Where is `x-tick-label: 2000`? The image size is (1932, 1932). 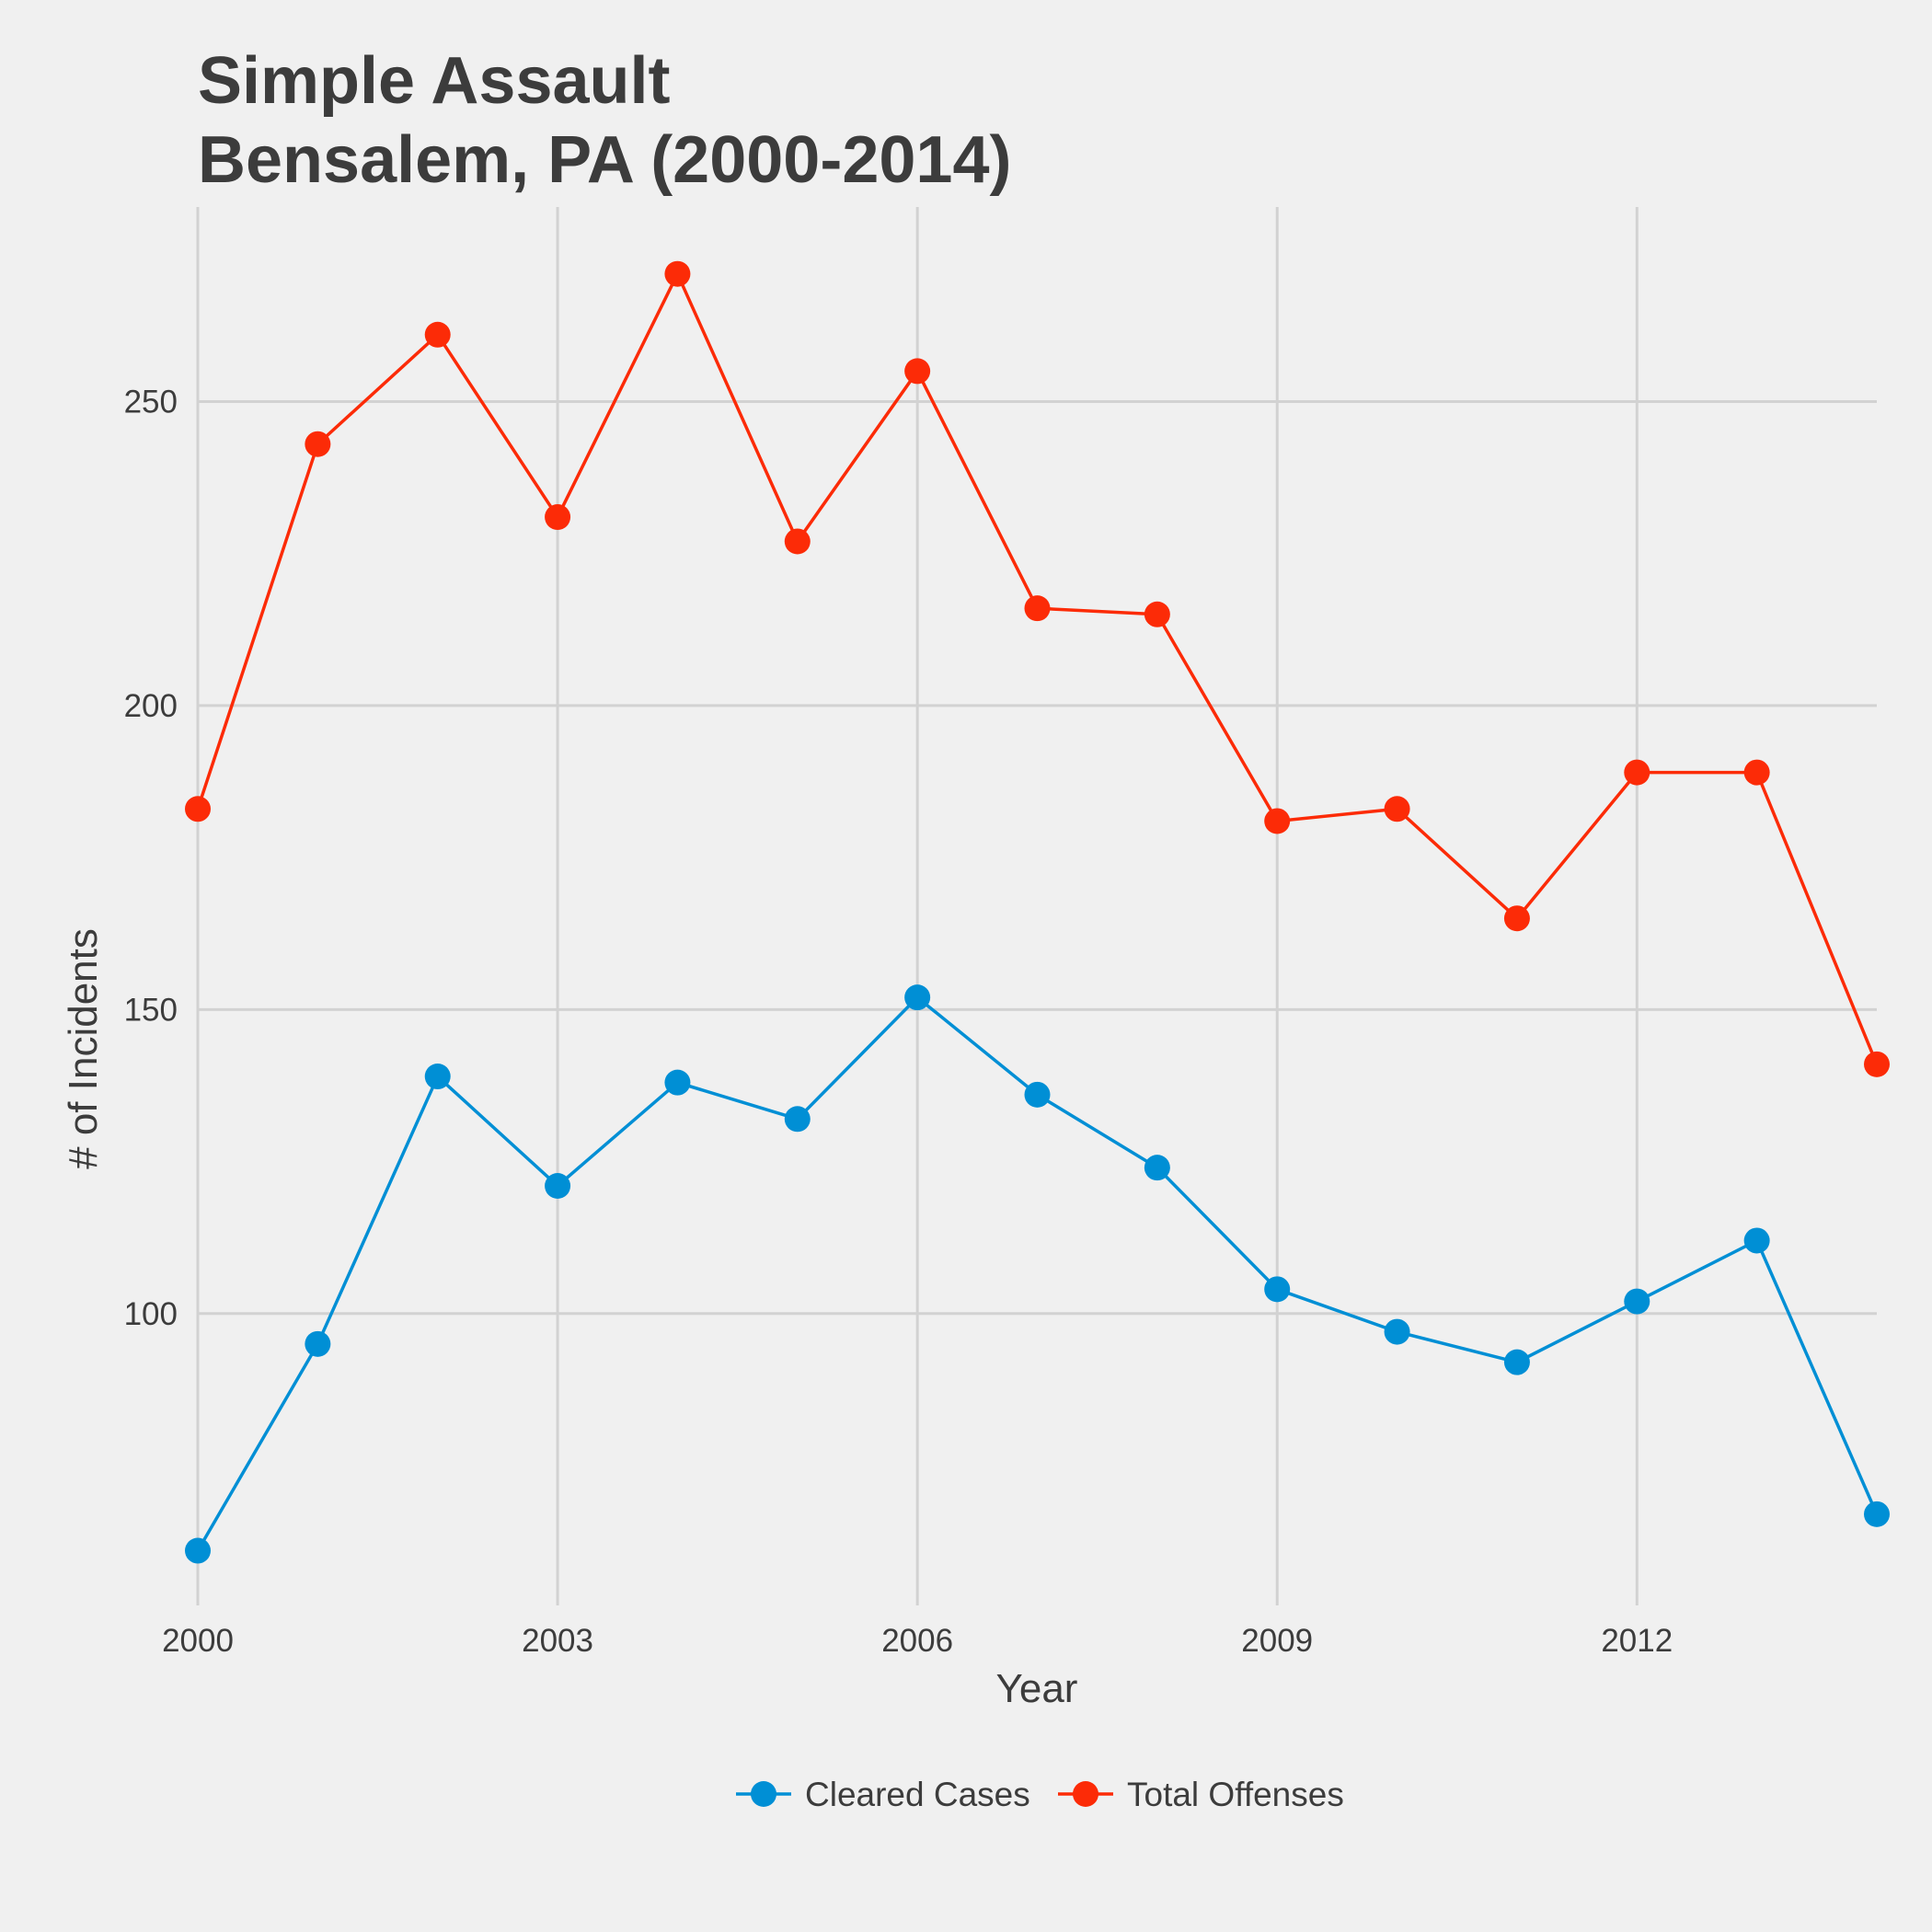 x-tick-label: 2000 is located at coordinates (198, 1641).